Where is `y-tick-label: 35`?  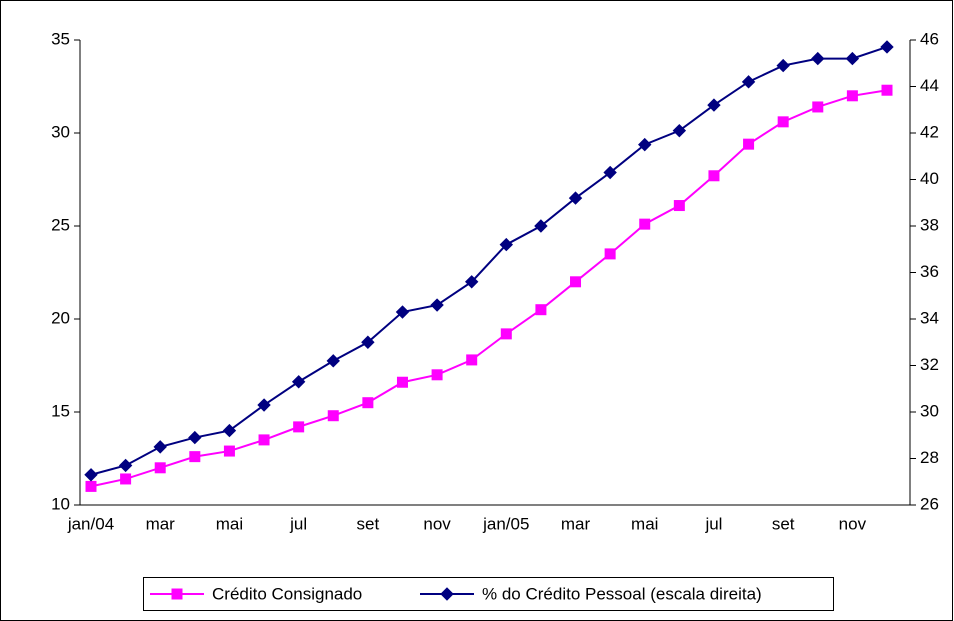
y-tick-label: 35 is located at coordinates (60, 38).